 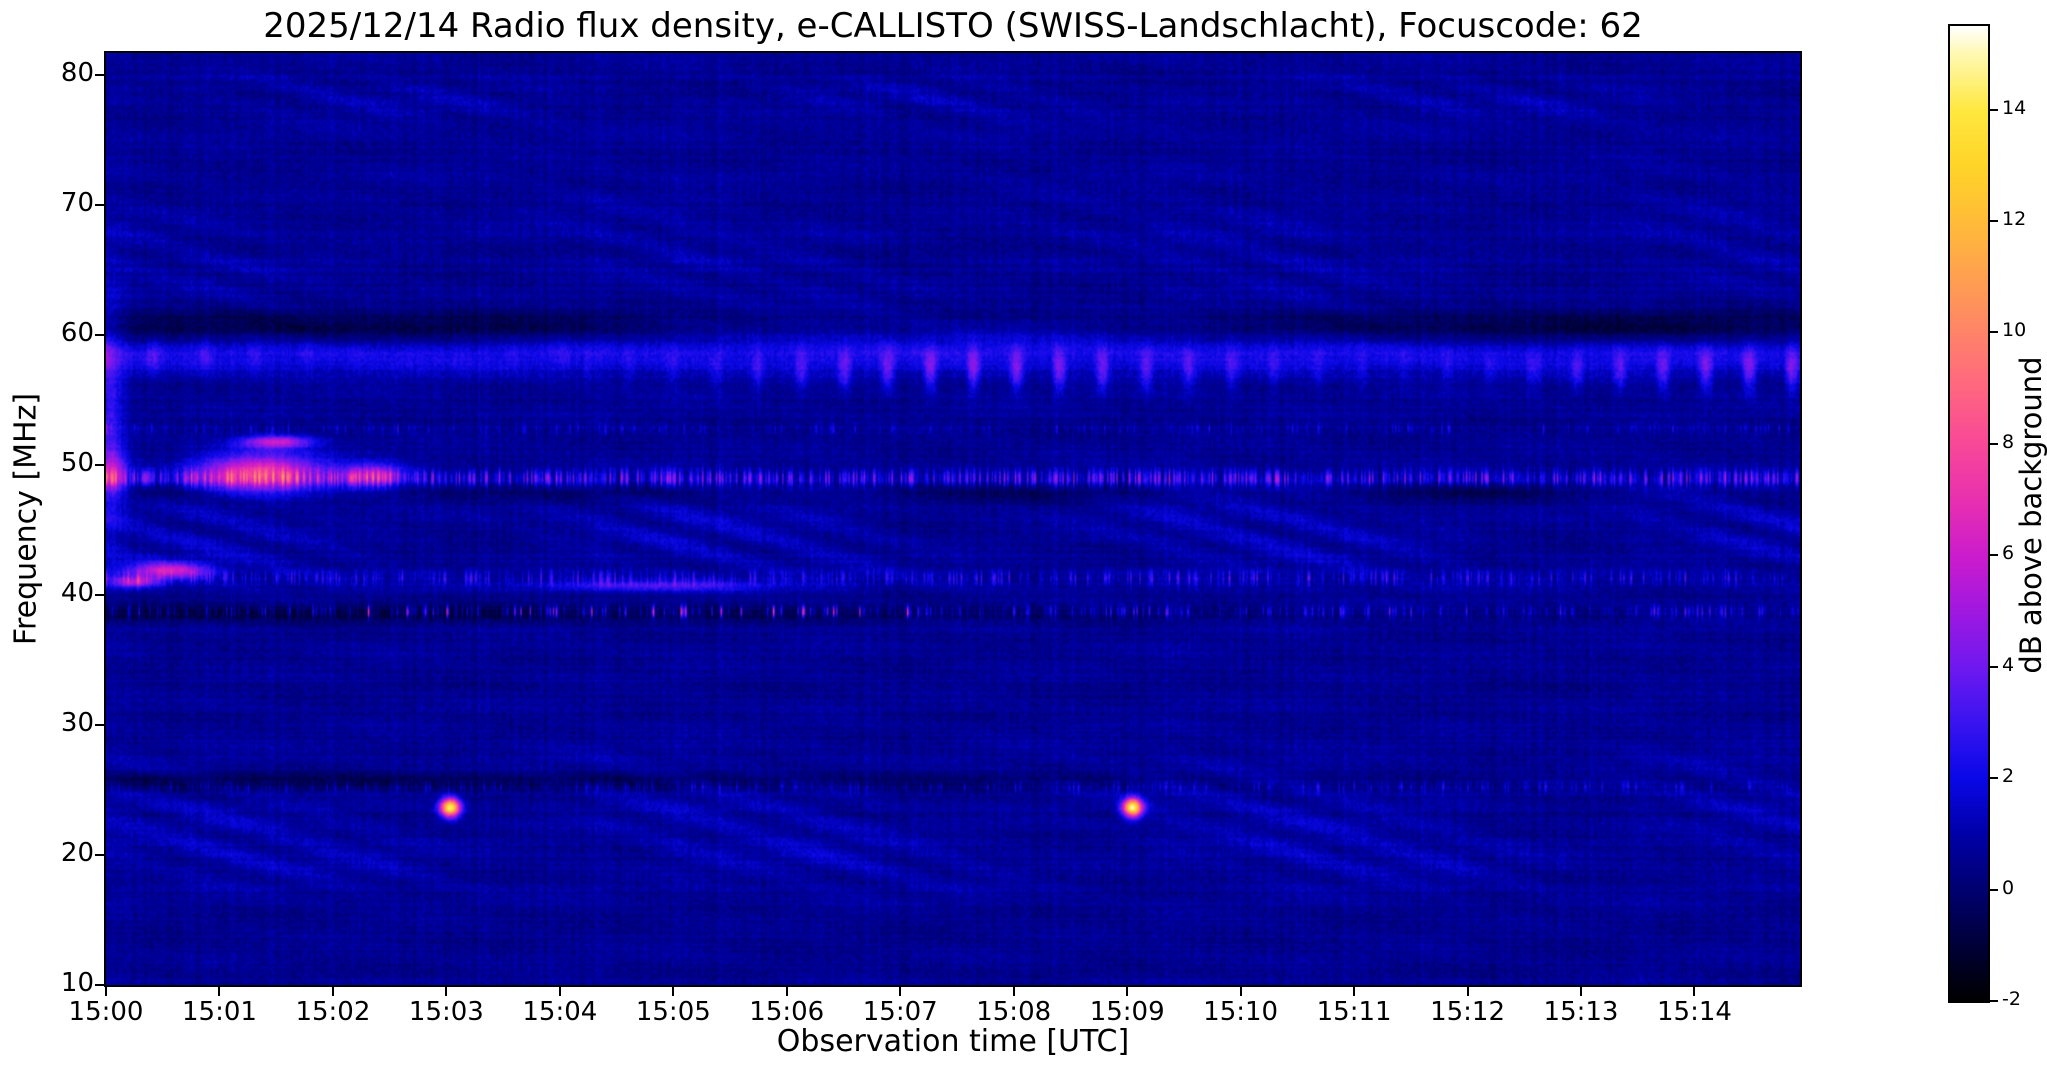 I want to click on colorbar-tick-label: 0, so click(x=2008, y=887).